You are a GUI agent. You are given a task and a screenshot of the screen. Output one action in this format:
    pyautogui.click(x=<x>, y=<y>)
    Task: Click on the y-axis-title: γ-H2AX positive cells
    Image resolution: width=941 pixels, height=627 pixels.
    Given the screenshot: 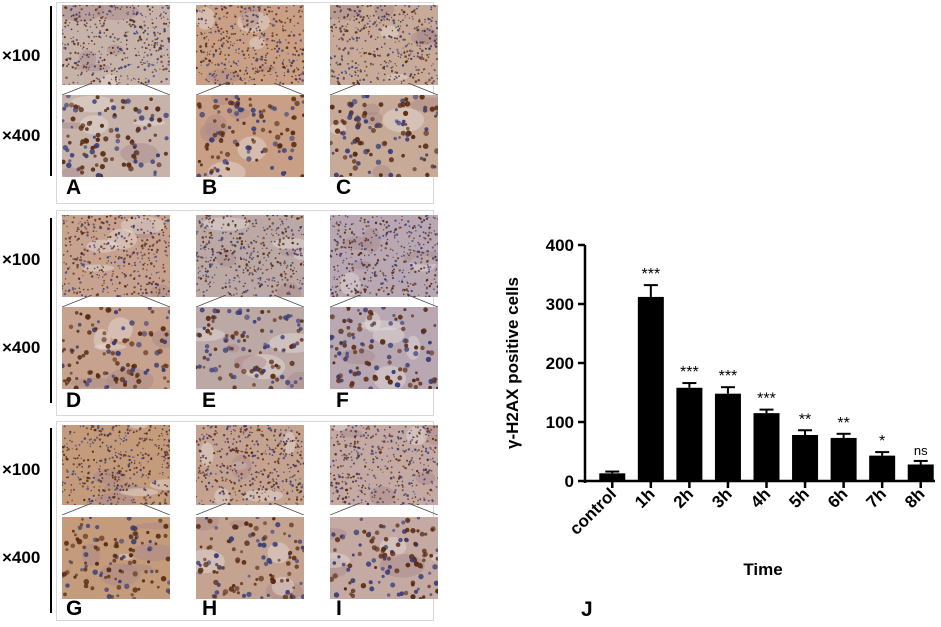 What is the action you would take?
    pyautogui.click(x=512, y=363)
    